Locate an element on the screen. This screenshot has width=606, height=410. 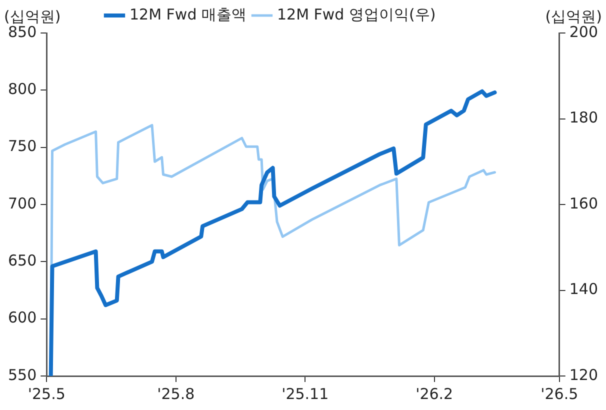
x-tick-label: '25.8 is located at coordinates (176, 393).